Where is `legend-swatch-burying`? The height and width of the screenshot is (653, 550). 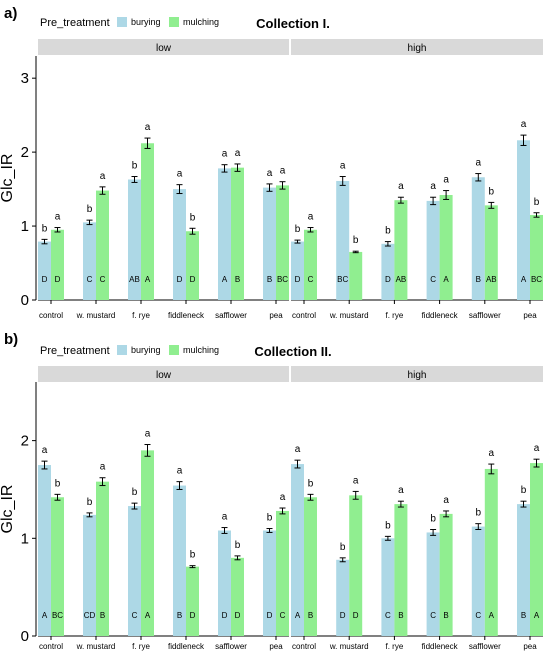
legend-swatch-burying is located at coordinates (122, 350).